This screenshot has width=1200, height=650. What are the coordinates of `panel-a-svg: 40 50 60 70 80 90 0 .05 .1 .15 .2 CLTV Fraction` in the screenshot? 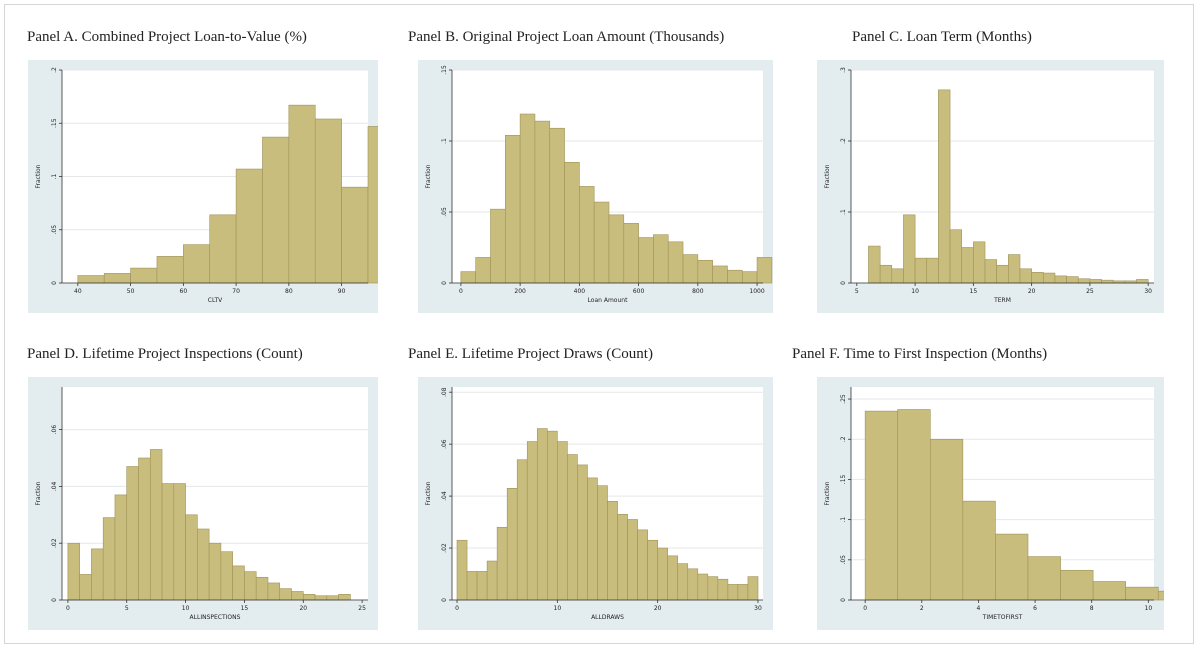 It's located at (215, 185).